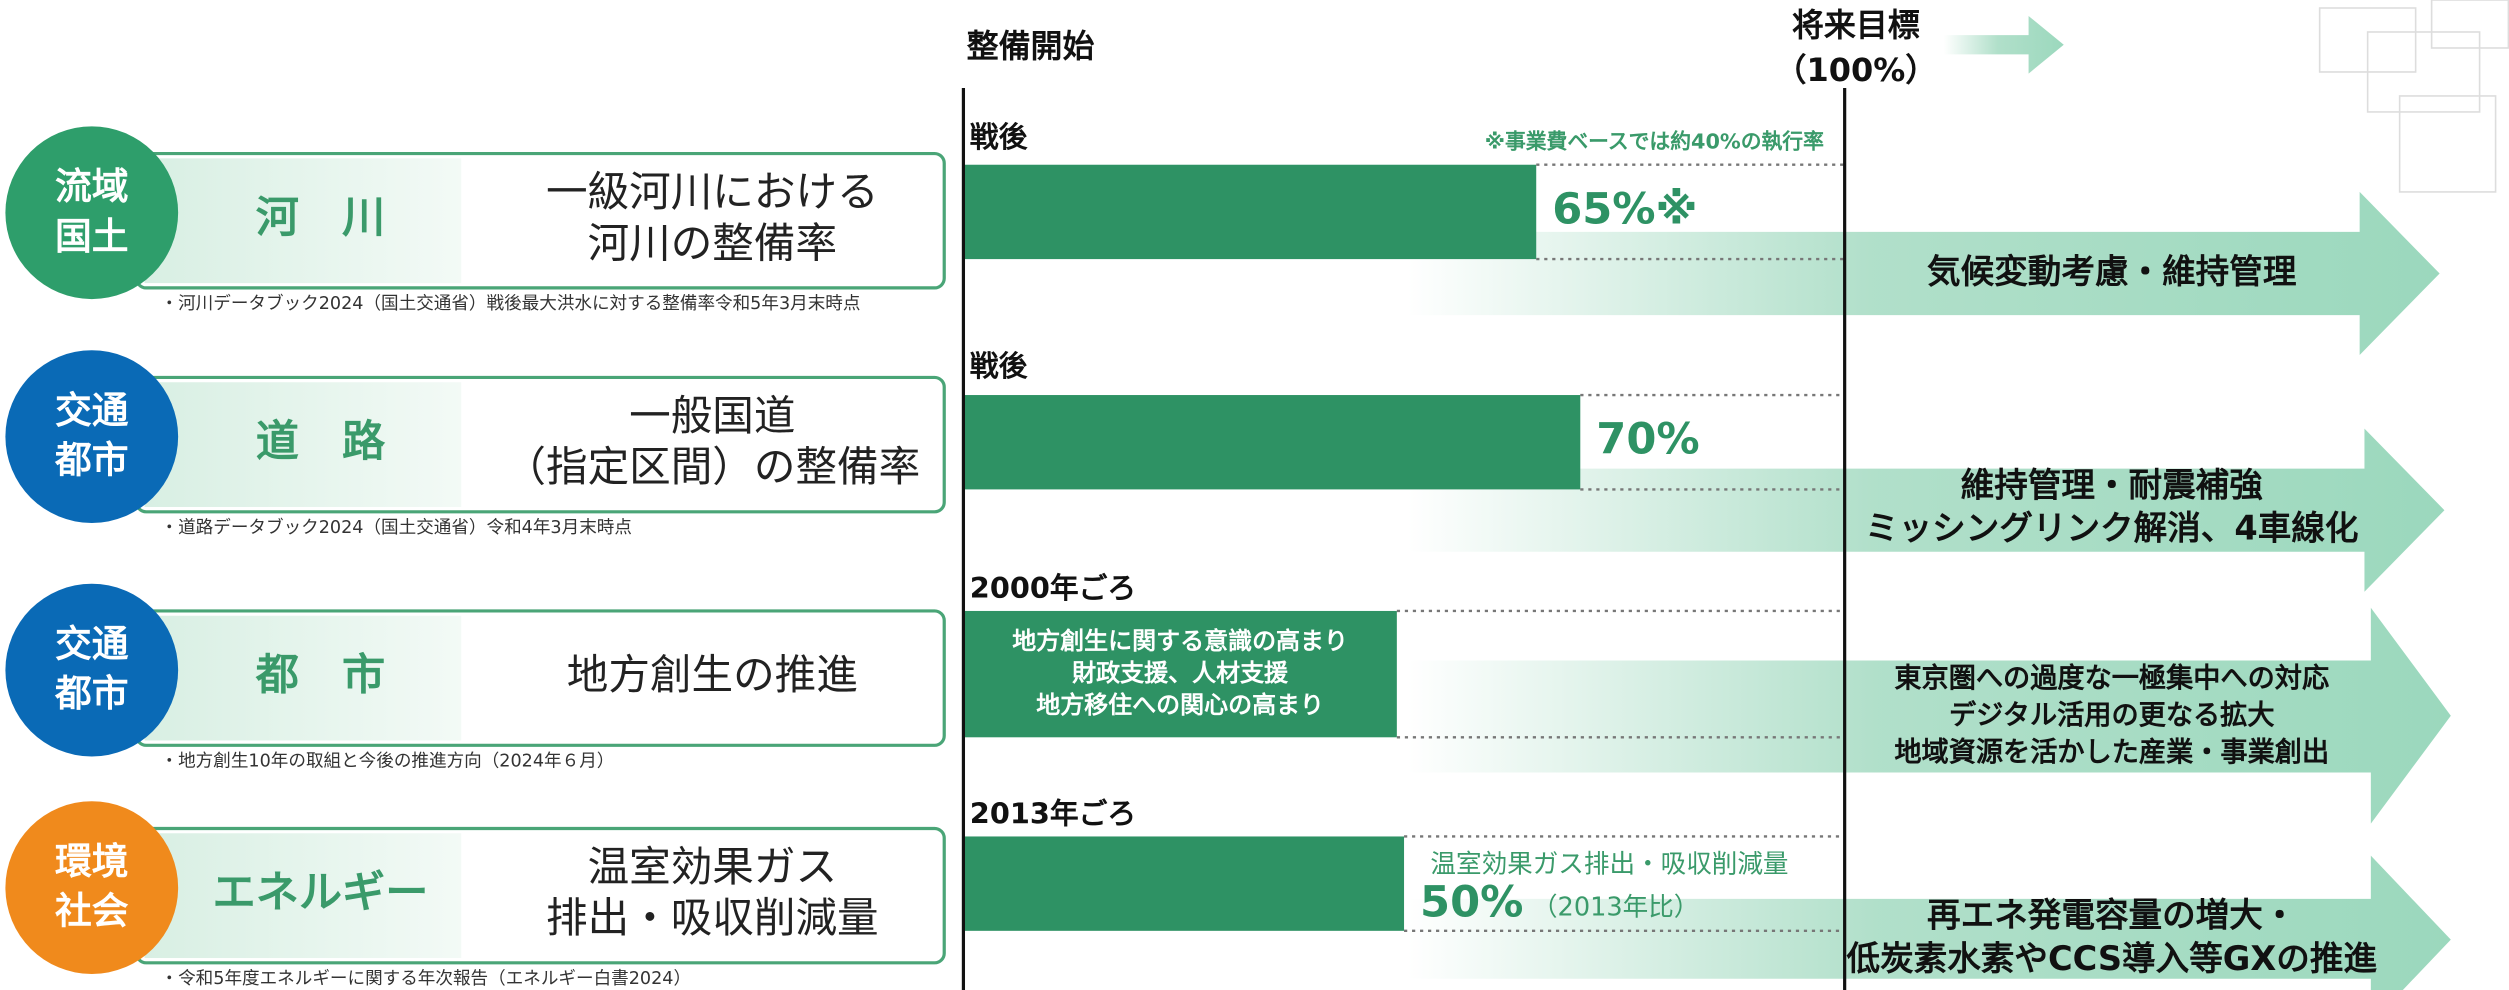 Image resolution: width=2509 pixels, height=990 pixels. I want to click on future-text: 低炭素水素やCCS導入等GXの推進, so click(2112, 958).